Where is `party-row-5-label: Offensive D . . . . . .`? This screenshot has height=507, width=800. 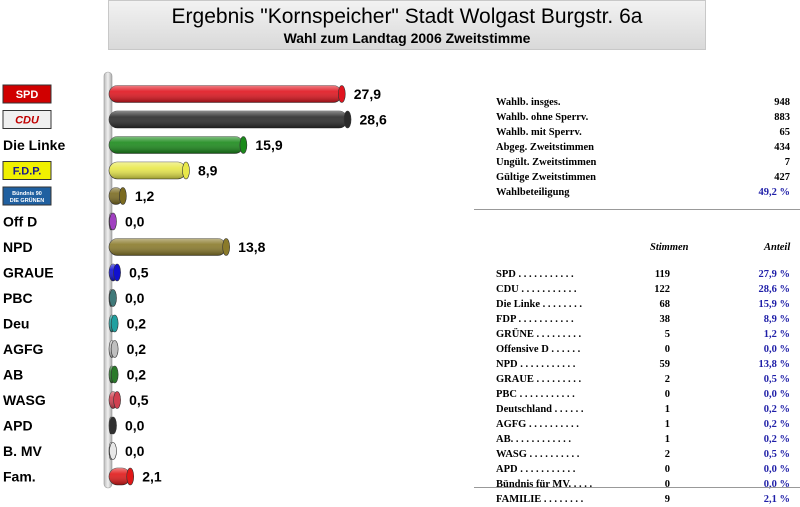
party-row-5-label: Offensive D . . . . . . is located at coordinates (538, 349).